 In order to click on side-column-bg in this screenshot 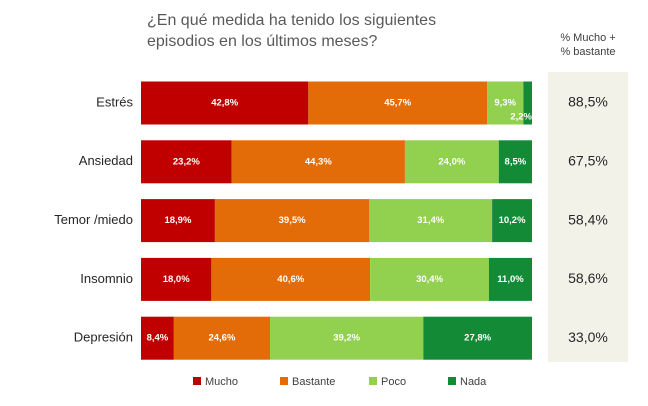, I will do `click(588, 217)`.